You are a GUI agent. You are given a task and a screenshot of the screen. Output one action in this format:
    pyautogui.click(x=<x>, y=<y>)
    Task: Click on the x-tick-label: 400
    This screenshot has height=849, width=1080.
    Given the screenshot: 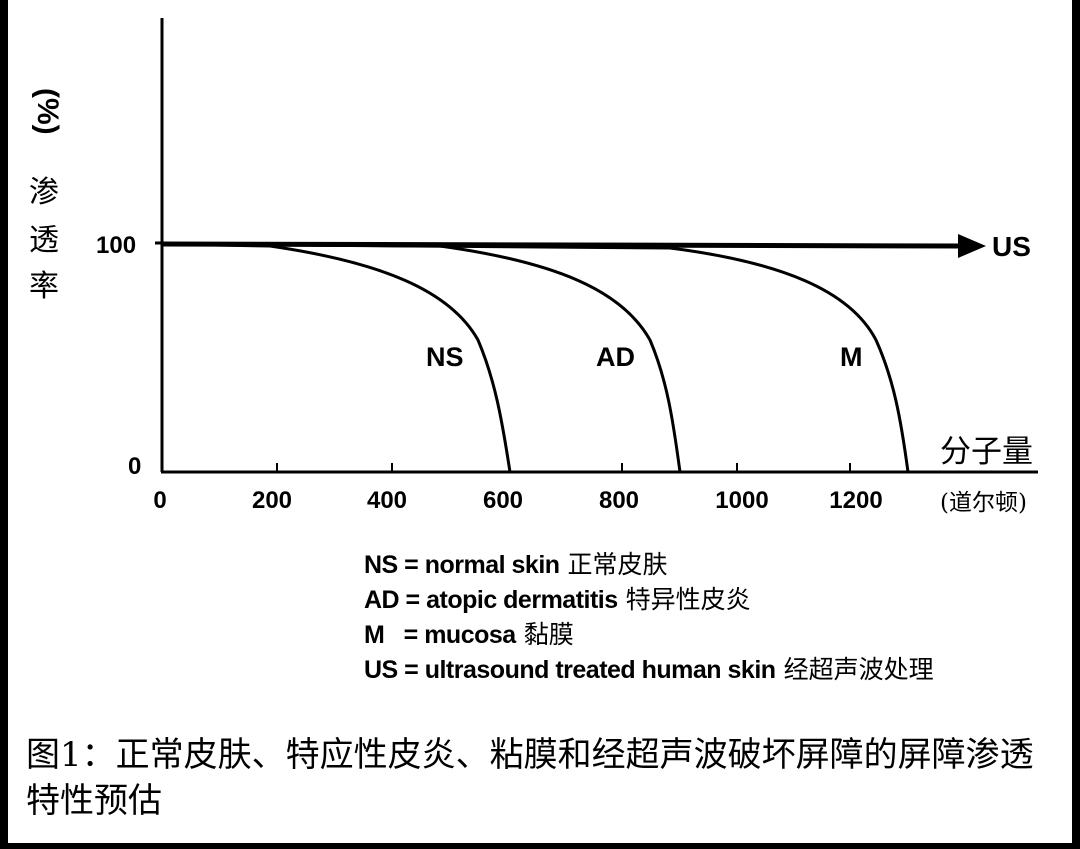 What is the action you would take?
    pyautogui.click(x=387, y=500)
    